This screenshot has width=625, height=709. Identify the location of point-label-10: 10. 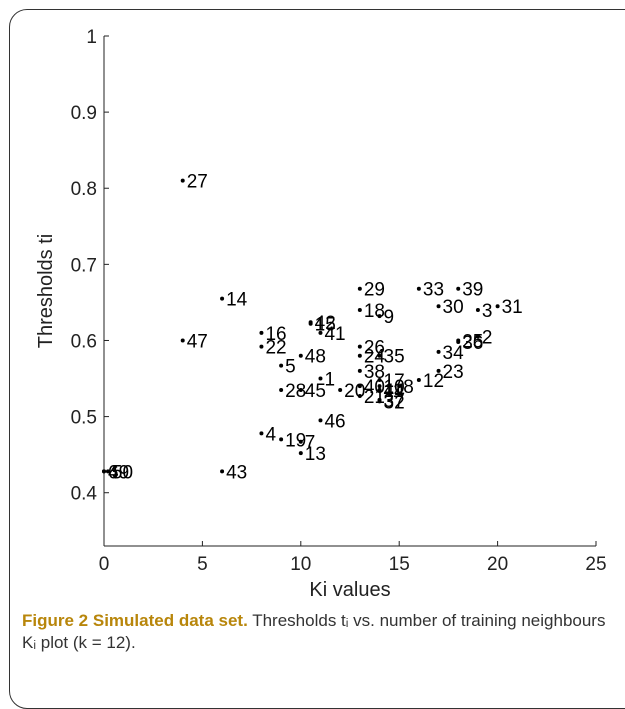
(394, 387).